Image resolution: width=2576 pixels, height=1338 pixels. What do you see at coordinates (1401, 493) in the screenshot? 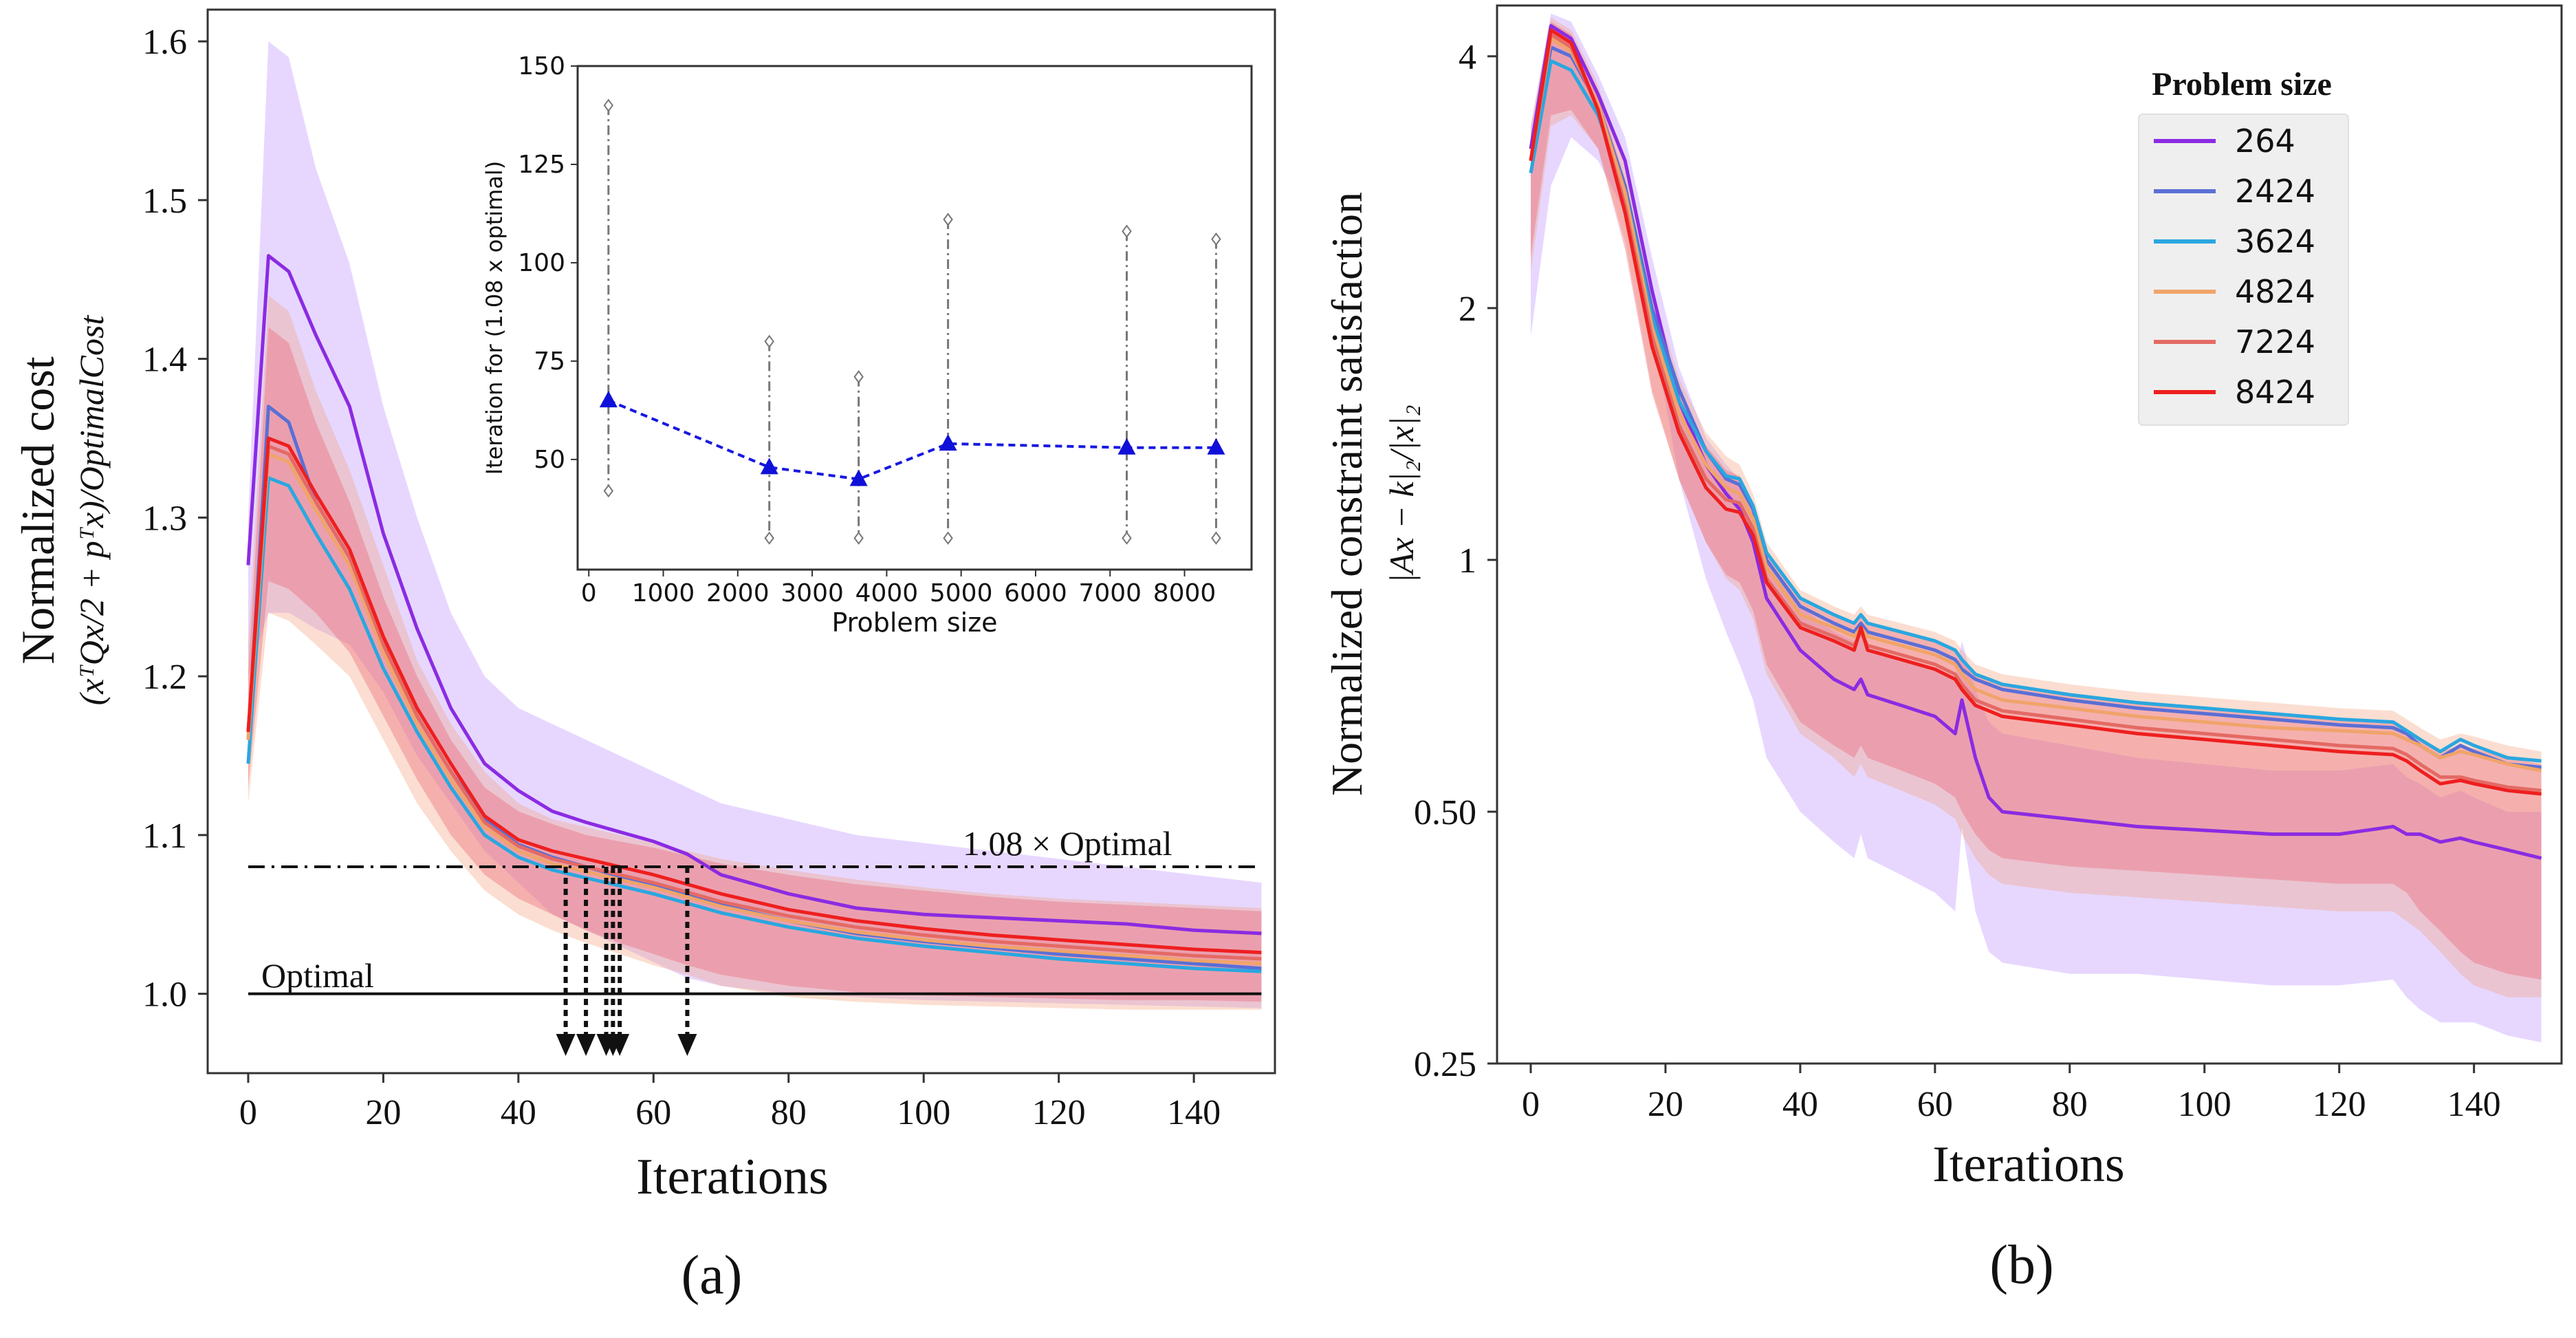
I see `panel-b-y-axis-formula: |Ax − k|₂/|x|₂` at bounding box center [1401, 493].